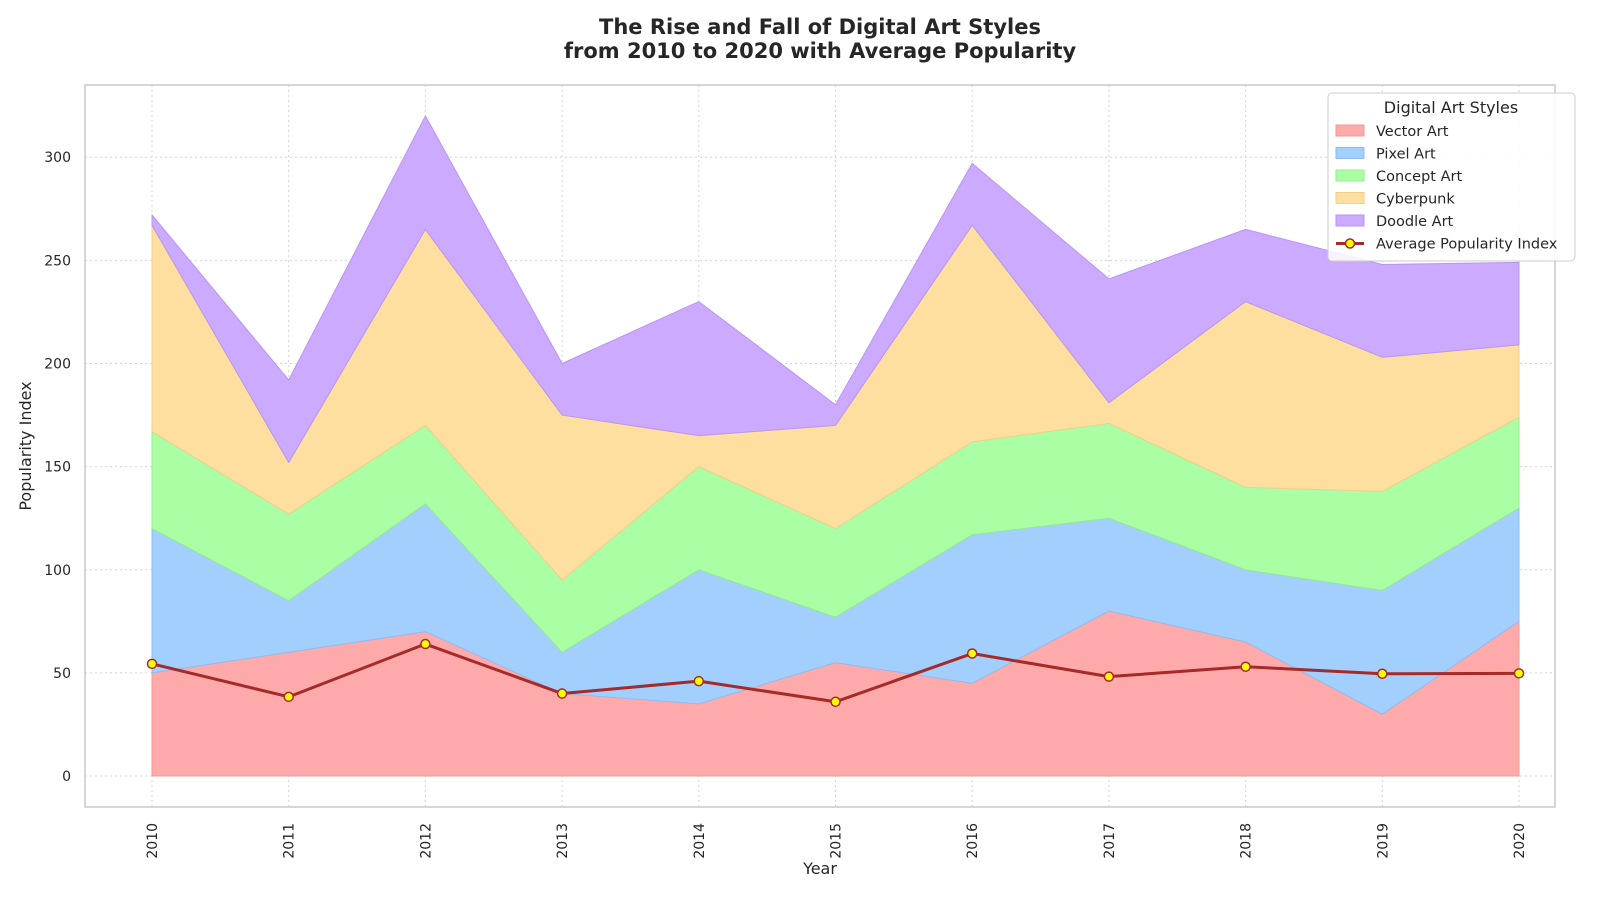 The width and height of the screenshot is (1600, 900). Describe the element at coordinates (1247, 841) in the screenshot. I see `x-tick-label: 2018` at that location.